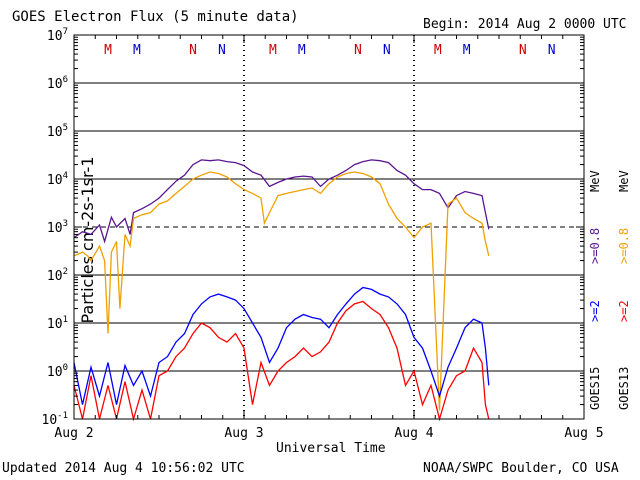 Image resolution: width=640 pixels, height=480 pixels. What do you see at coordinates (583, 433) in the screenshot?
I see `x-tick-label-3: Aug 5` at bounding box center [583, 433].